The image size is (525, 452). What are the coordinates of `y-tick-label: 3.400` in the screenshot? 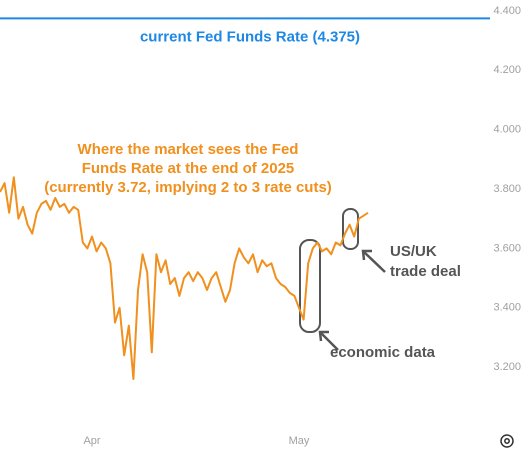 It's located at (507, 308).